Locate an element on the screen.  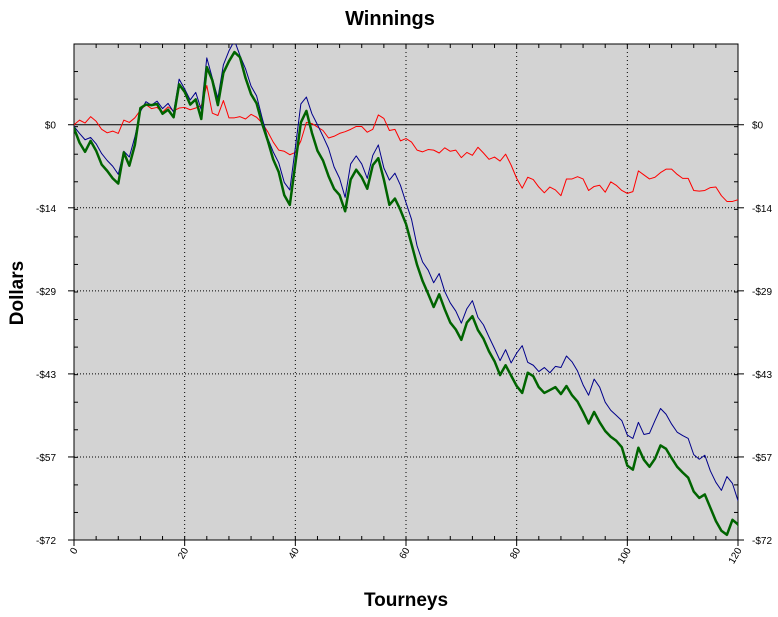
y-tick-label-left: -$43 is located at coordinates (46, 375).